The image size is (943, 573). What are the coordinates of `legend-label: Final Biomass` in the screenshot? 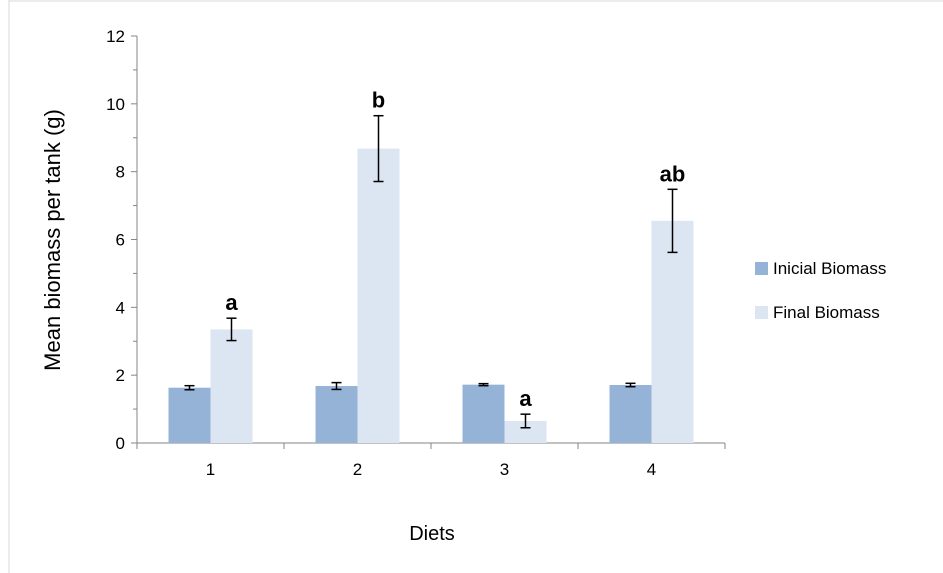 It's located at (826, 312).